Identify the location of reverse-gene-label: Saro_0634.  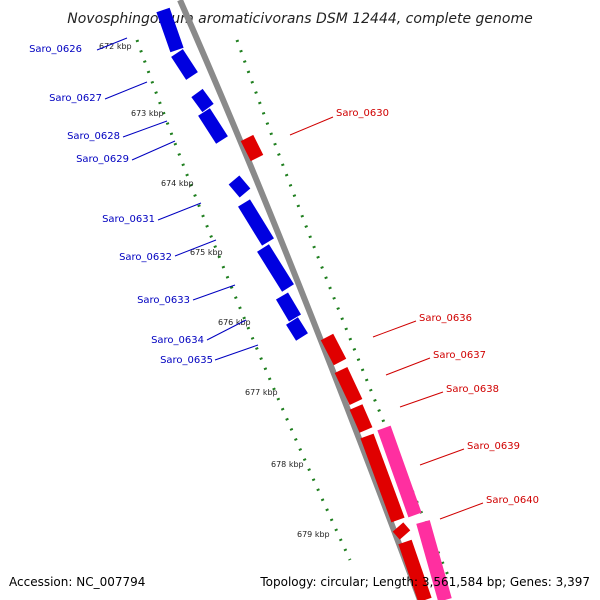
(177, 340).